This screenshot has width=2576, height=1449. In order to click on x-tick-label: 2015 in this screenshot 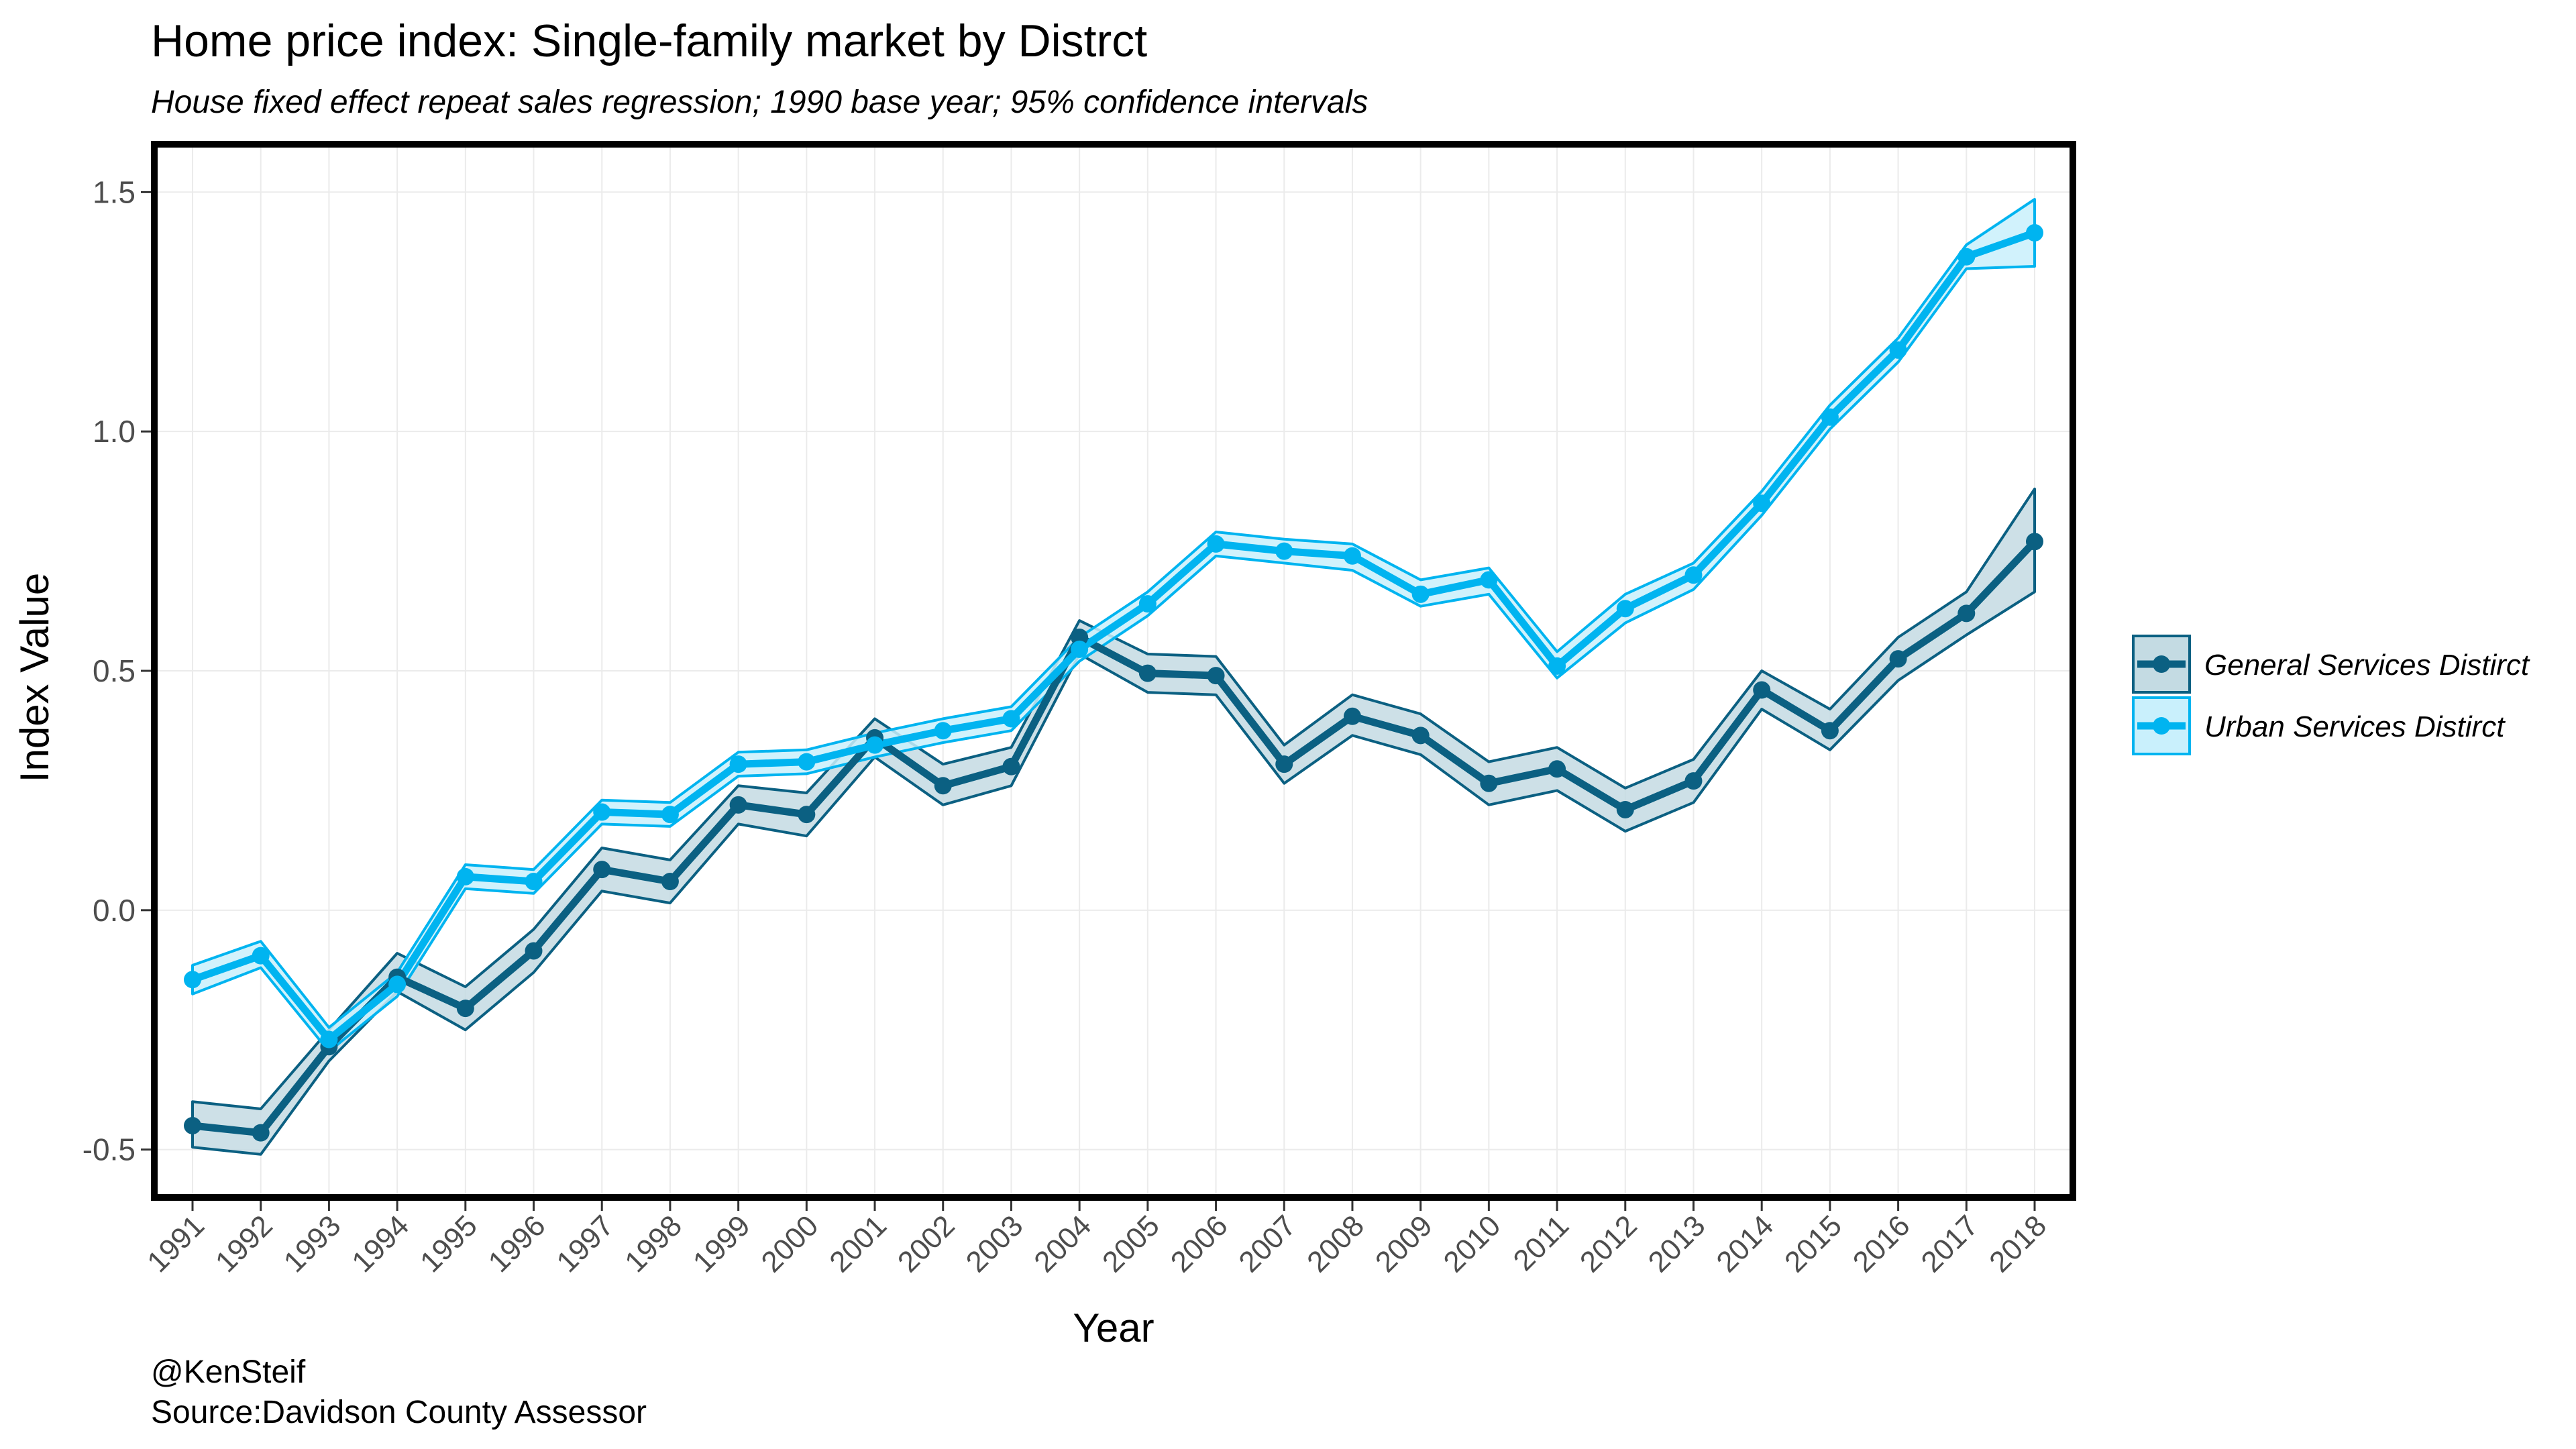, I will do `click(1813, 1244)`.